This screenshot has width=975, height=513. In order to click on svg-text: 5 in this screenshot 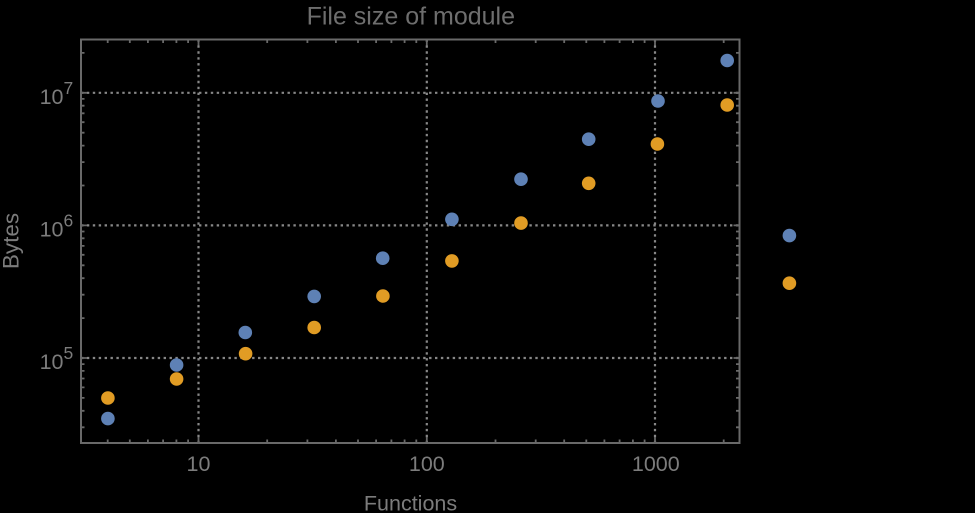, I will do `click(69, 353)`.